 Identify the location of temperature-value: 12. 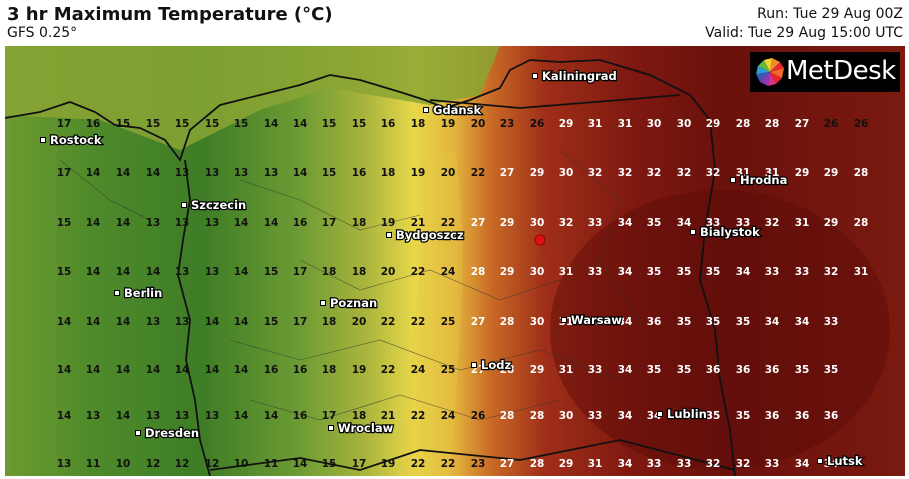
(182, 464).